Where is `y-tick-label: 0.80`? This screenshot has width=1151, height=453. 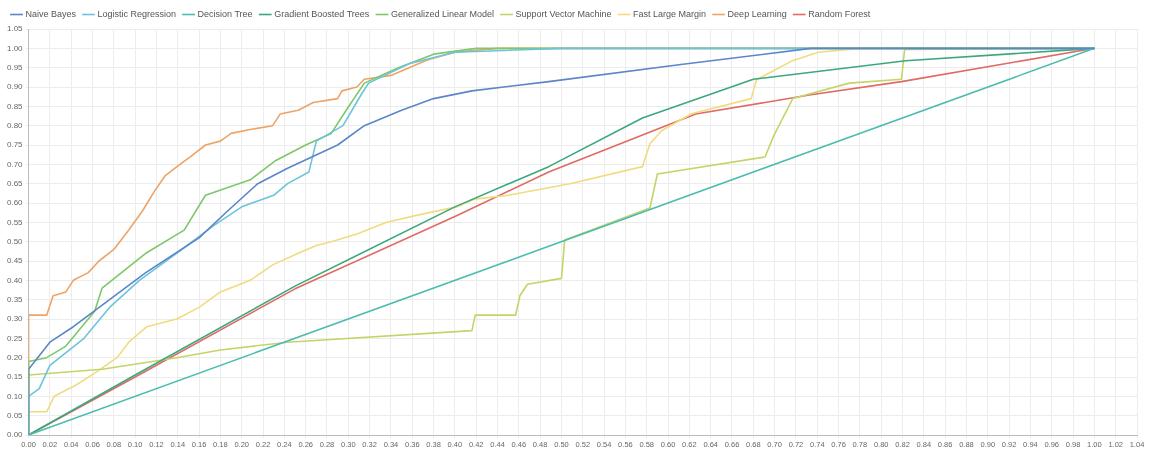 y-tick-label: 0.80 is located at coordinates (15, 125).